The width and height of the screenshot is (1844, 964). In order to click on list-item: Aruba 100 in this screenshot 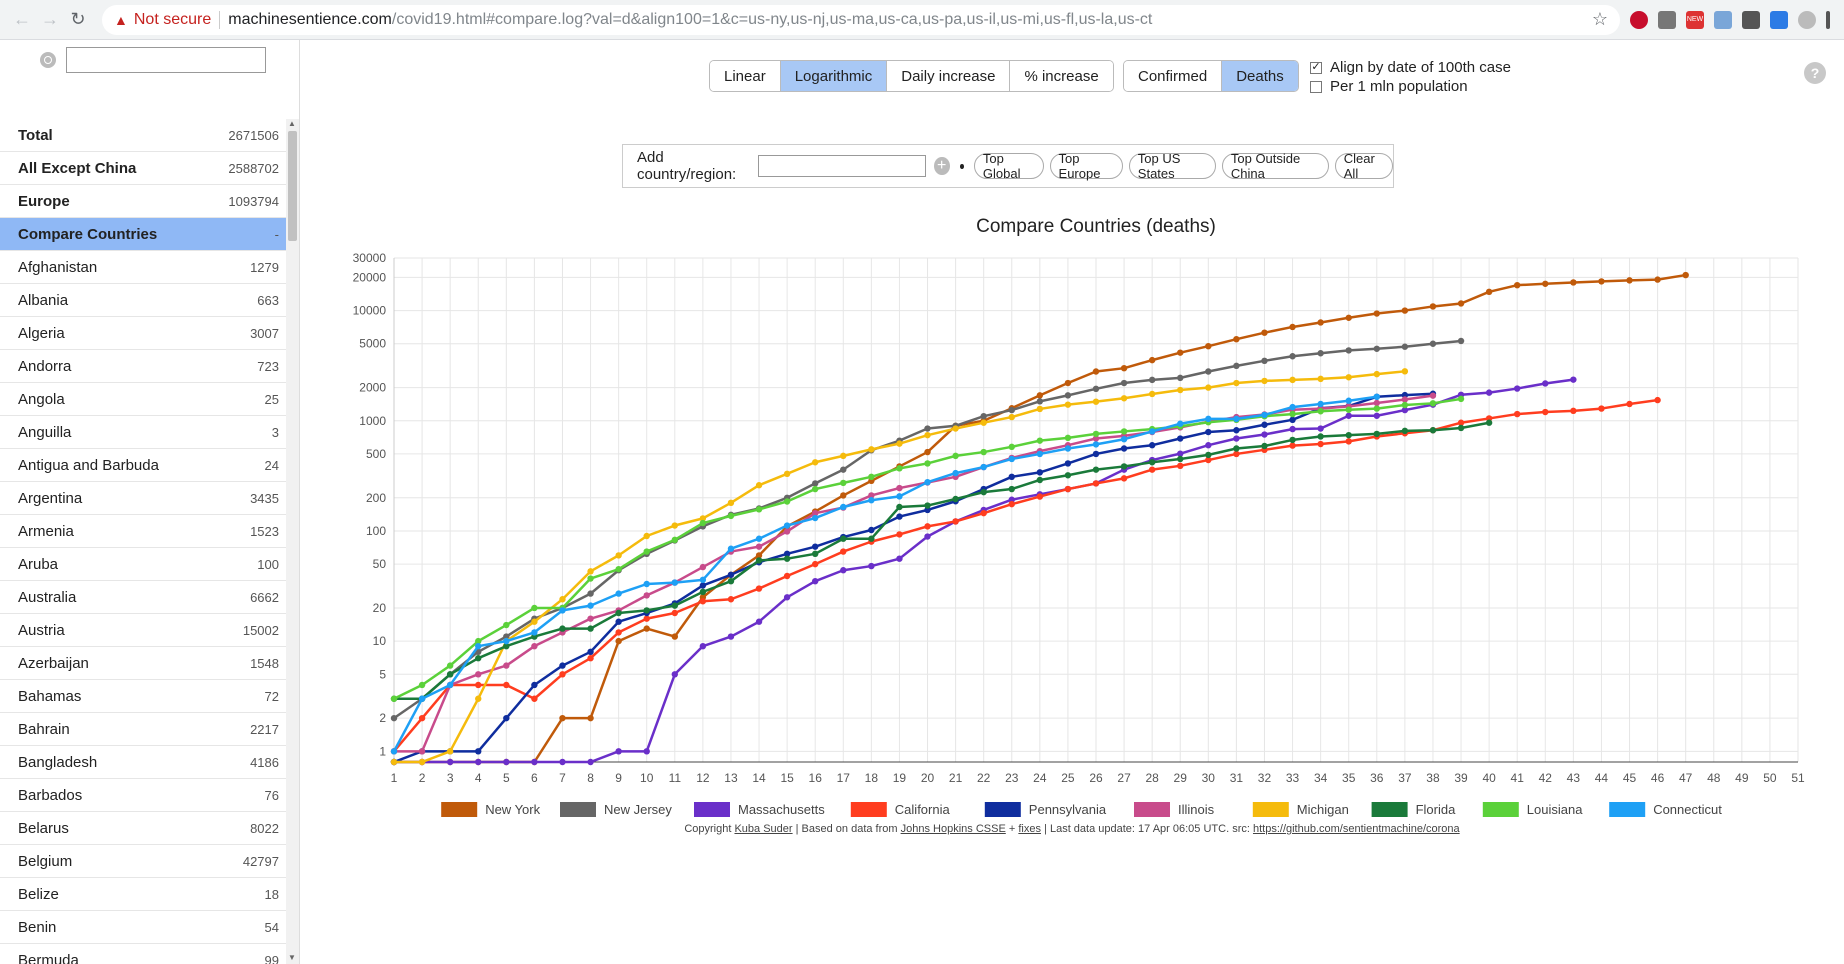, I will do `click(143, 564)`.